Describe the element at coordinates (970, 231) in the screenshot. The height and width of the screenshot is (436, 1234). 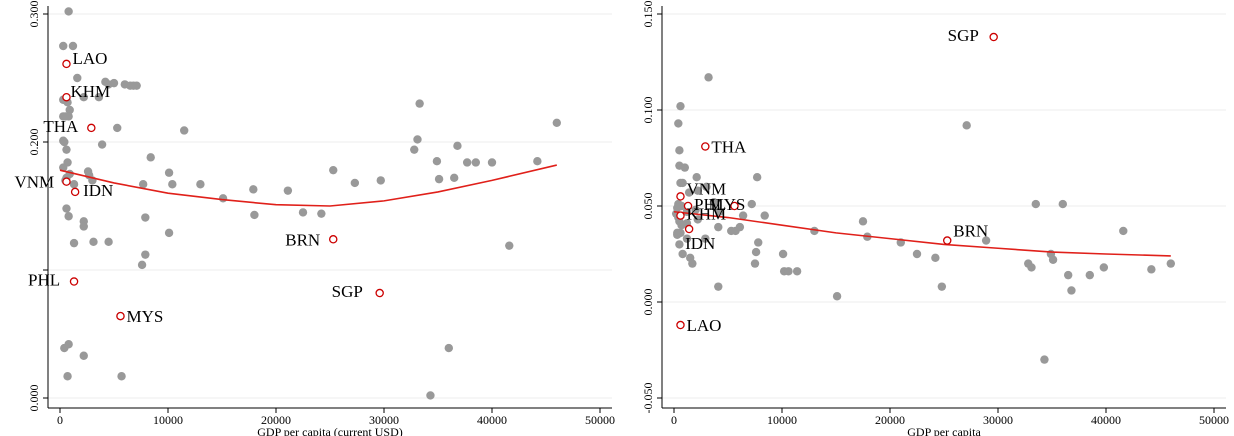
I see `point-label-brn: BRN` at that location.